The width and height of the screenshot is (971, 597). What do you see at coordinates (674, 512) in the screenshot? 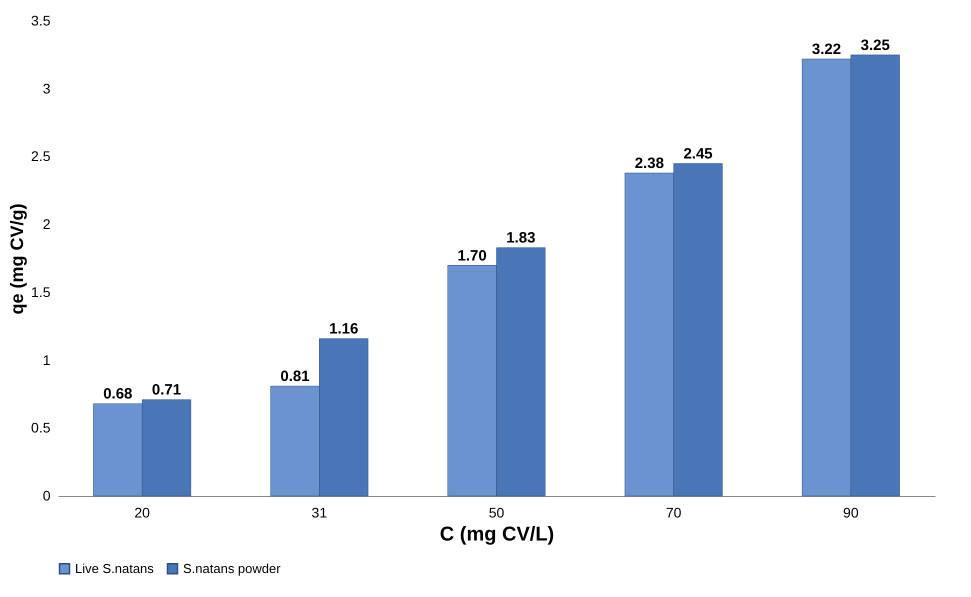
I see `x-tick-label: 70` at bounding box center [674, 512].